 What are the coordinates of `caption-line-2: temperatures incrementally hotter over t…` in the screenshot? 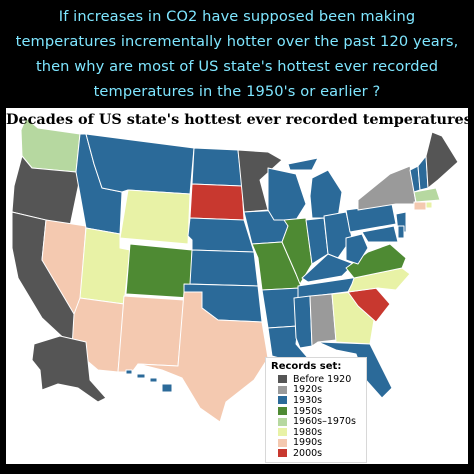 It's located at (237, 41).